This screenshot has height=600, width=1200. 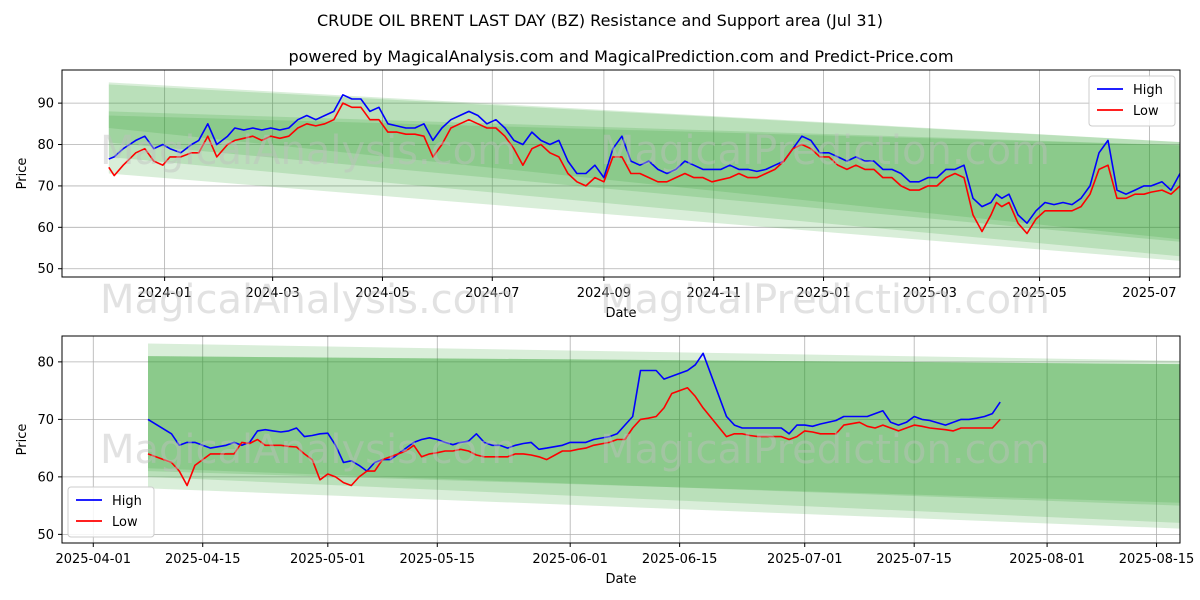 What do you see at coordinates (308, 151) in the screenshot?
I see `watermark-top-left: MagicalAnalysis.com` at bounding box center [308, 151].